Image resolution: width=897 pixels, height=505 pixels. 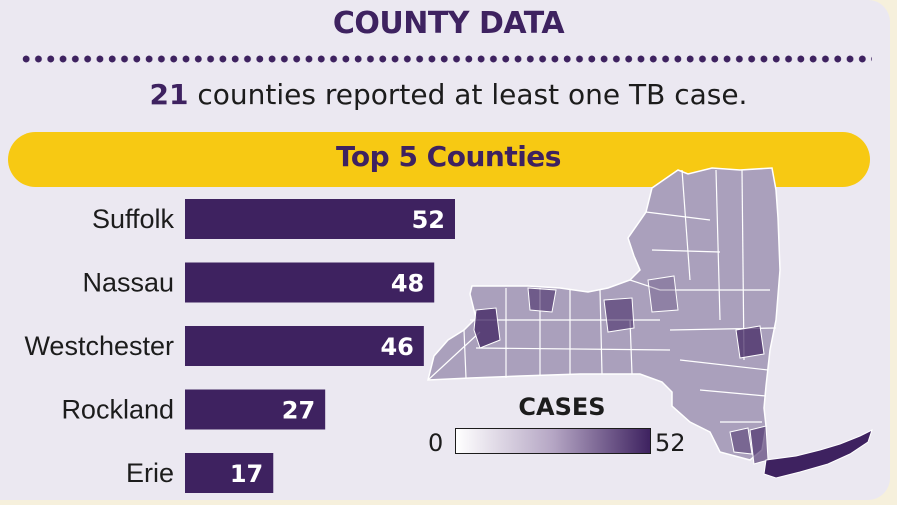 What do you see at coordinates (99, 346) in the screenshot?
I see `category-label: Westchester` at bounding box center [99, 346].